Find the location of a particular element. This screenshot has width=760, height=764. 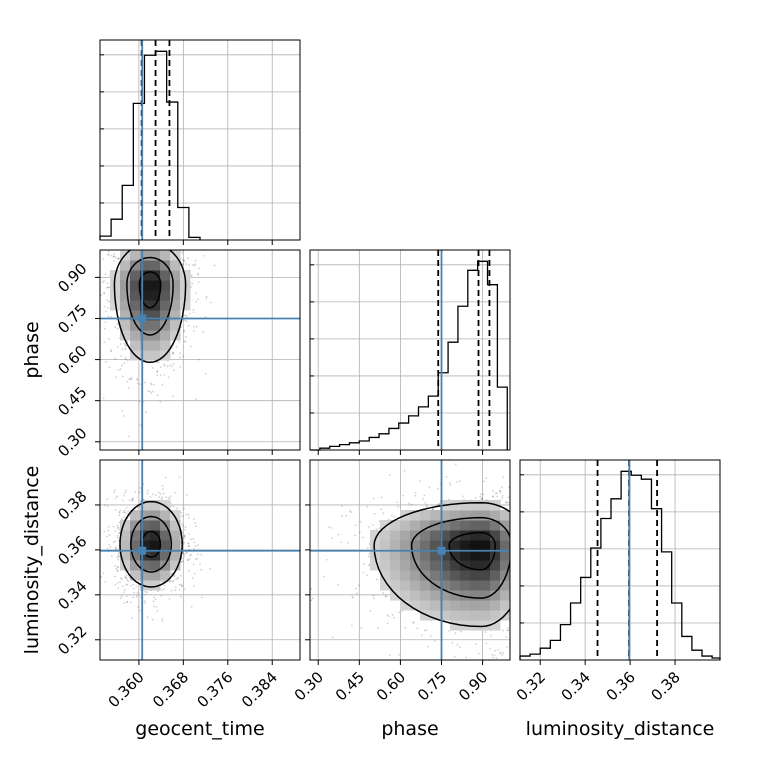

x-tick-label: 0.60 is located at coordinates (391, 686).